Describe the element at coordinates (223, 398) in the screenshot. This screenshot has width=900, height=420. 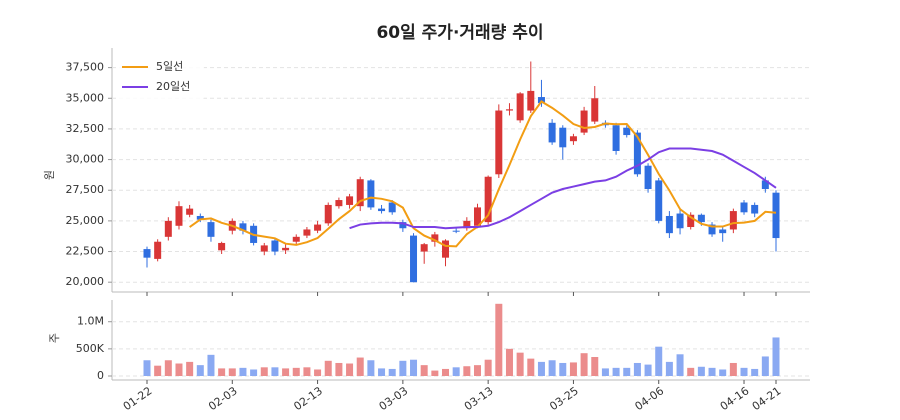
I see `x-tick-label: 02-03` at that location.